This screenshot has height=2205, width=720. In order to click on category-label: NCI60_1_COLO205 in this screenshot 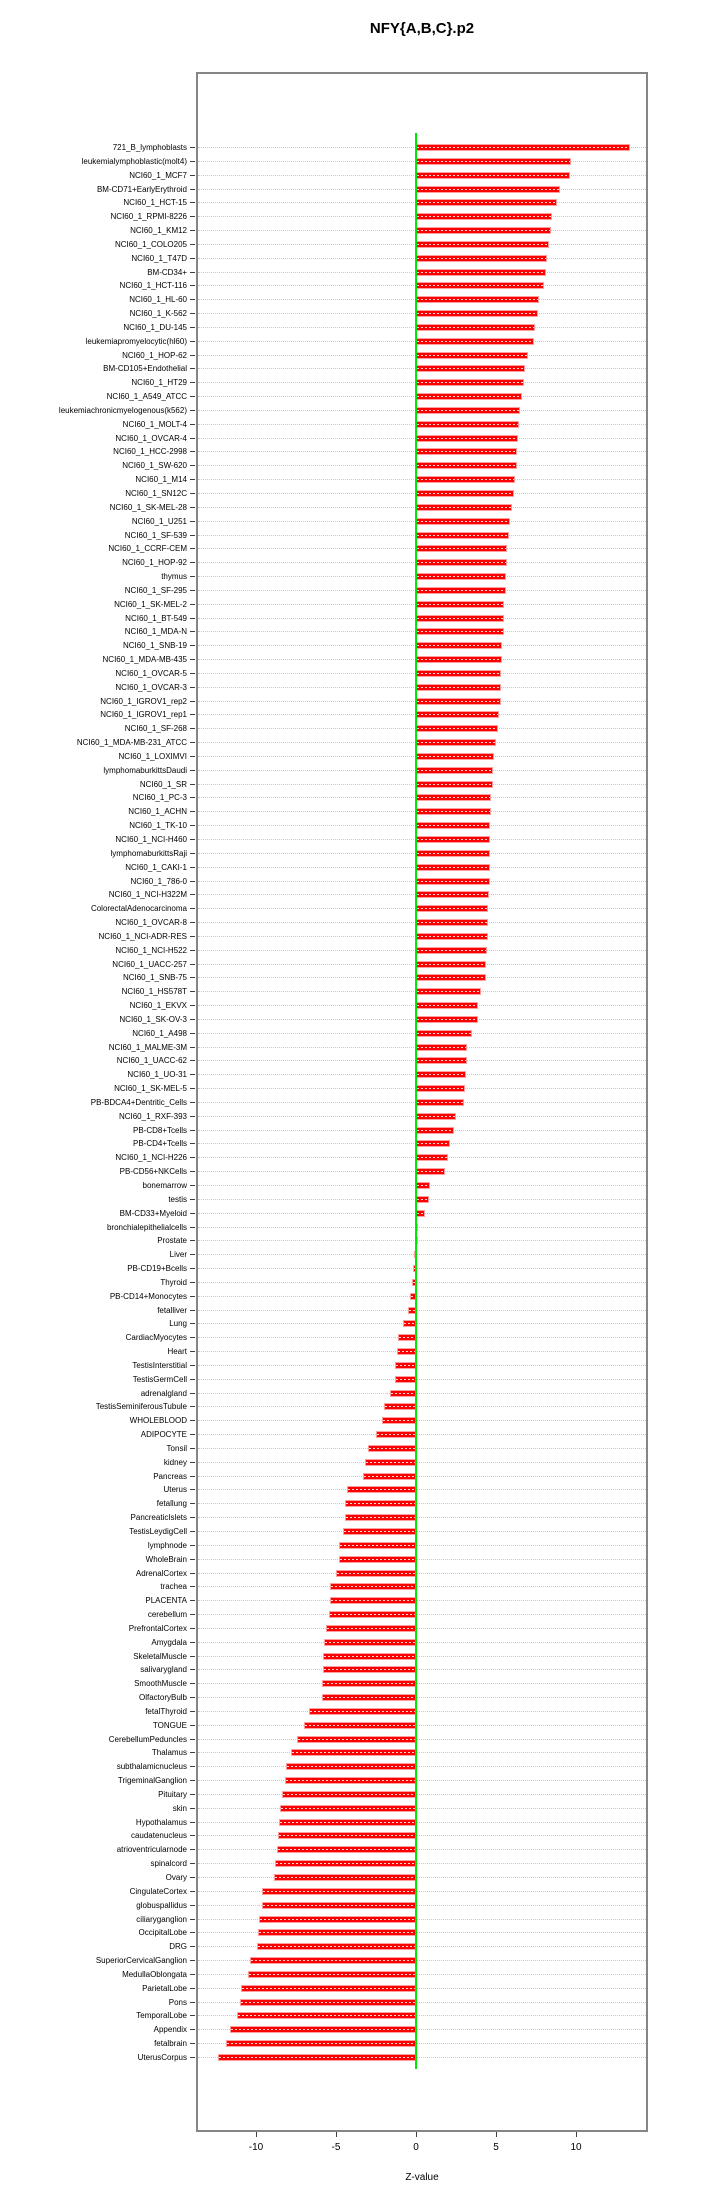, I will do `click(150, 244)`.